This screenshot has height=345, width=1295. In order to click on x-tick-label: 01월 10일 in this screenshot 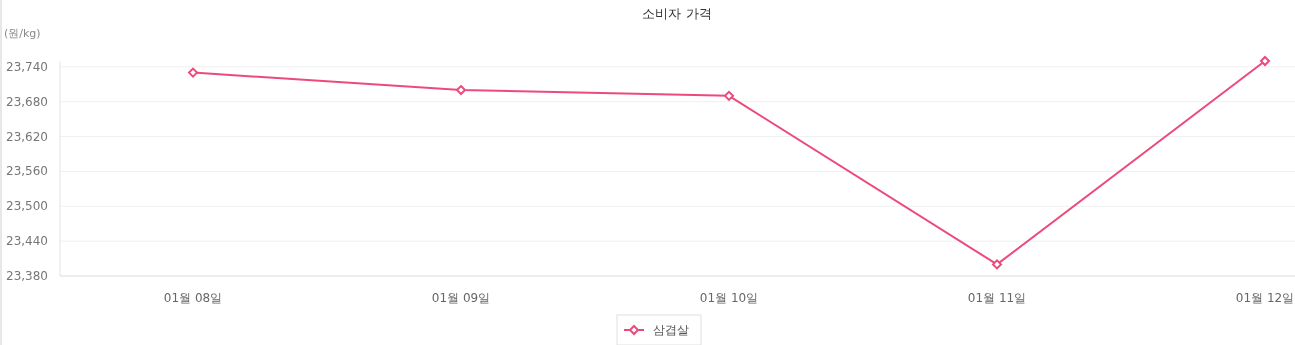, I will do `click(729, 298)`.